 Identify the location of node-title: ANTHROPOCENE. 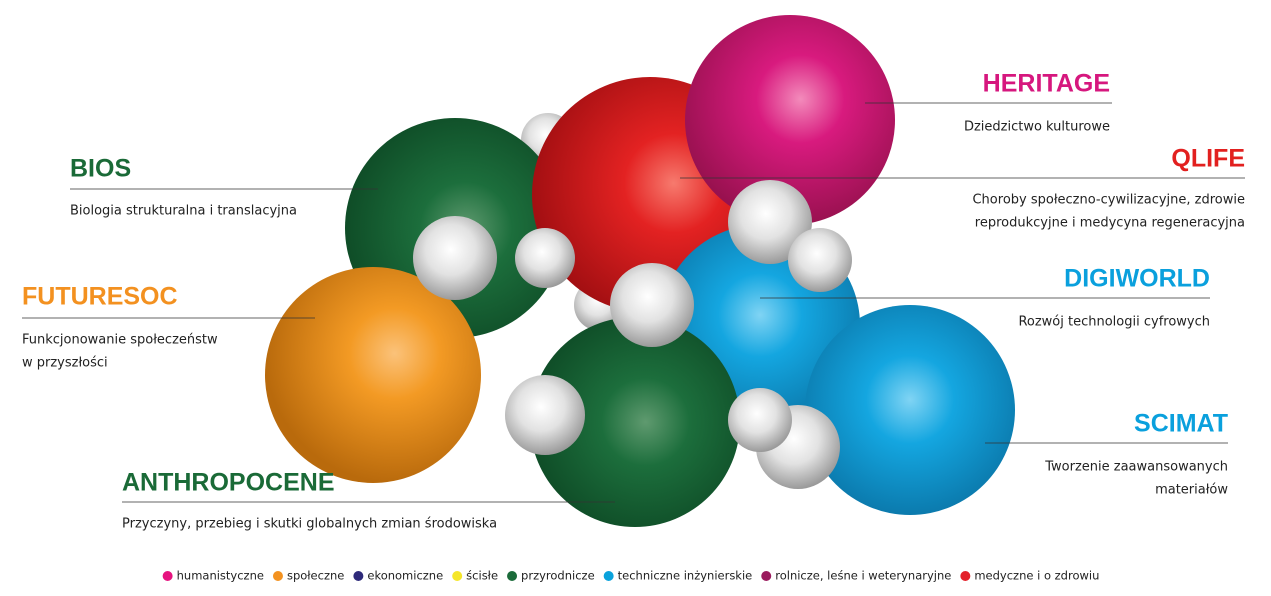
(228, 483).